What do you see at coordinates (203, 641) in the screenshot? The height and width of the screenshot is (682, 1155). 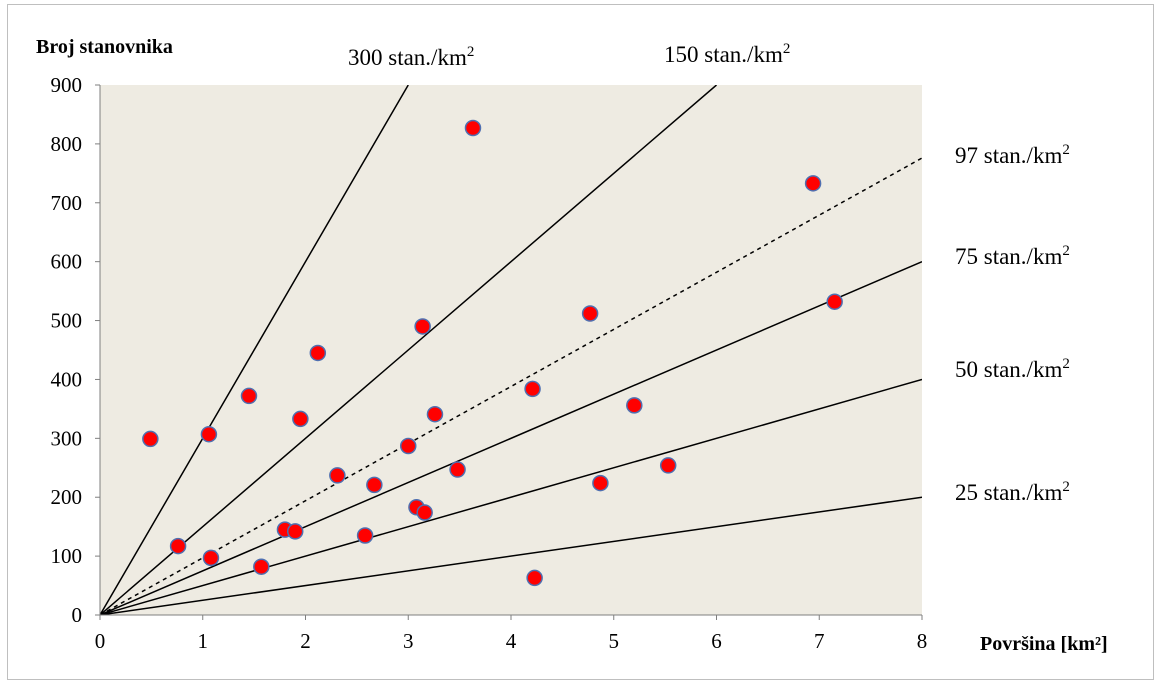 I see `x-tick-label: 1` at bounding box center [203, 641].